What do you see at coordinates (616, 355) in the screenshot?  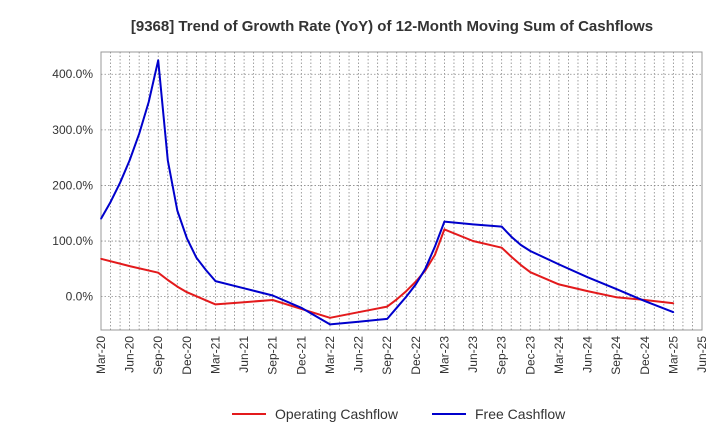 I see `x-tick-label: Sep-24` at bounding box center [616, 355].